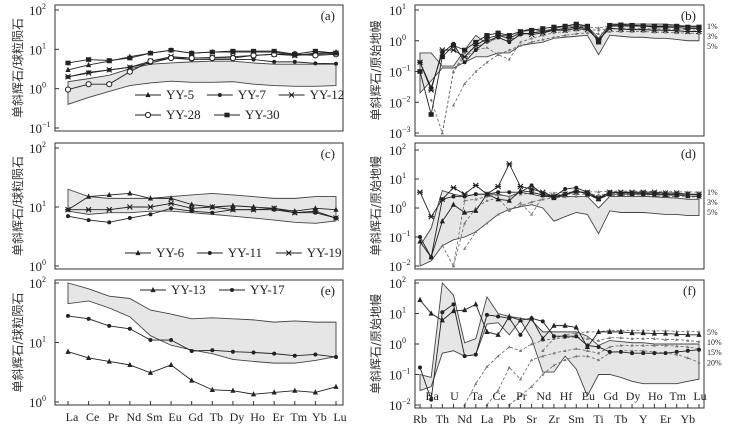 Image resolution: width=731 pixels, height=436 pixels. I want to click on y-tick-exponent: −1, so click(46, 124).